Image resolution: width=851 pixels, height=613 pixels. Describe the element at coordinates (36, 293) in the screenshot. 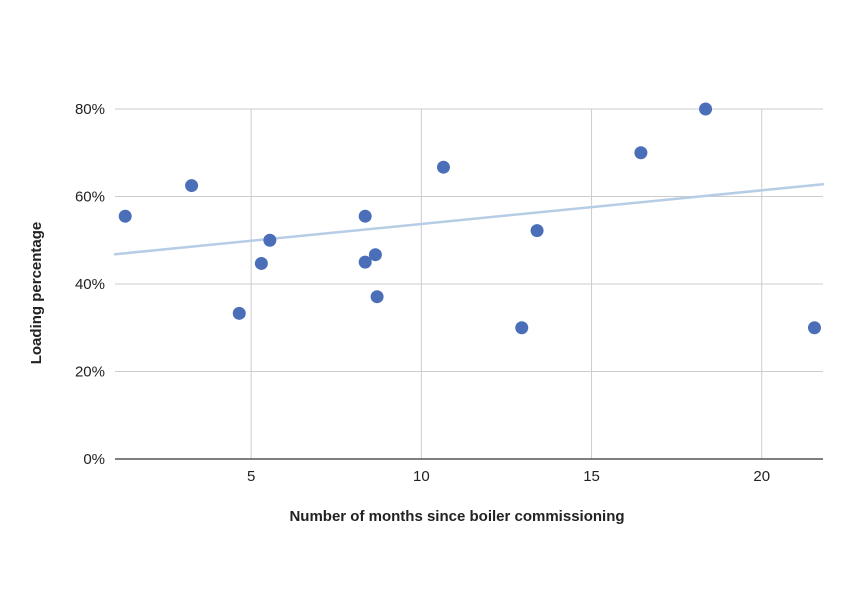

I see `y-axis-title: Loading percentage` at that location.